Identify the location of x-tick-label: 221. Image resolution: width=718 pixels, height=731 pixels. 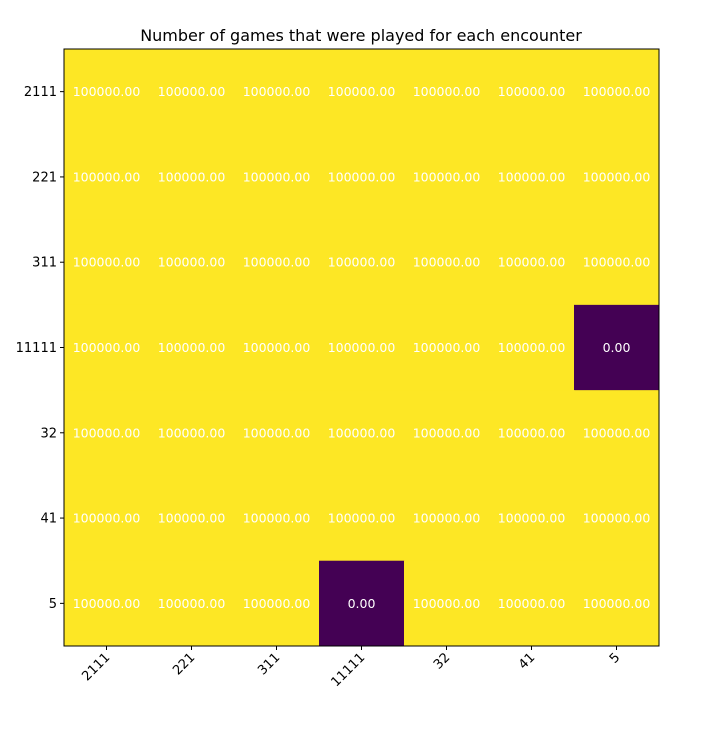
(184, 664).